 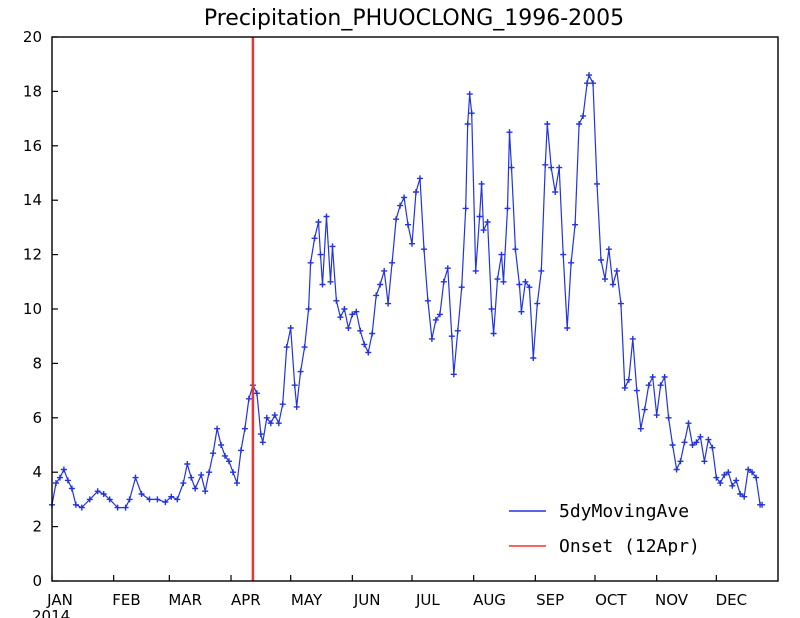 What do you see at coordinates (59, 600) in the screenshot?
I see `x-tick-label: JAN` at bounding box center [59, 600].